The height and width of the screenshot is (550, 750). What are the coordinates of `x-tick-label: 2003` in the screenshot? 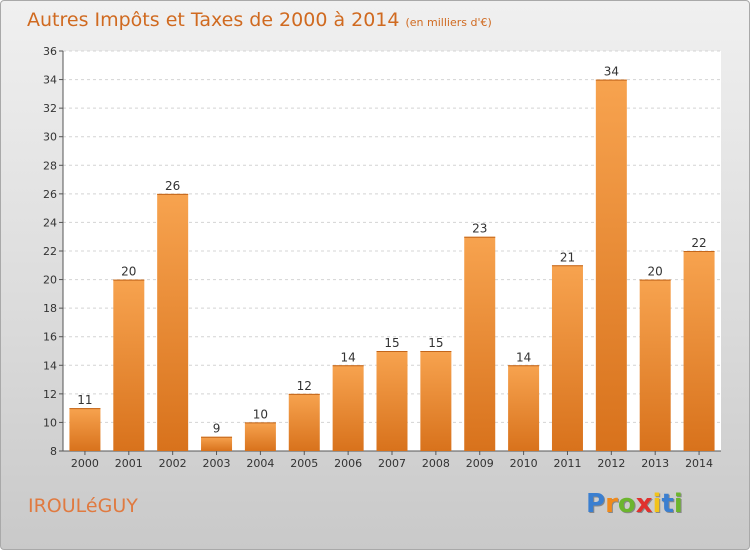 It's located at (217, 463).